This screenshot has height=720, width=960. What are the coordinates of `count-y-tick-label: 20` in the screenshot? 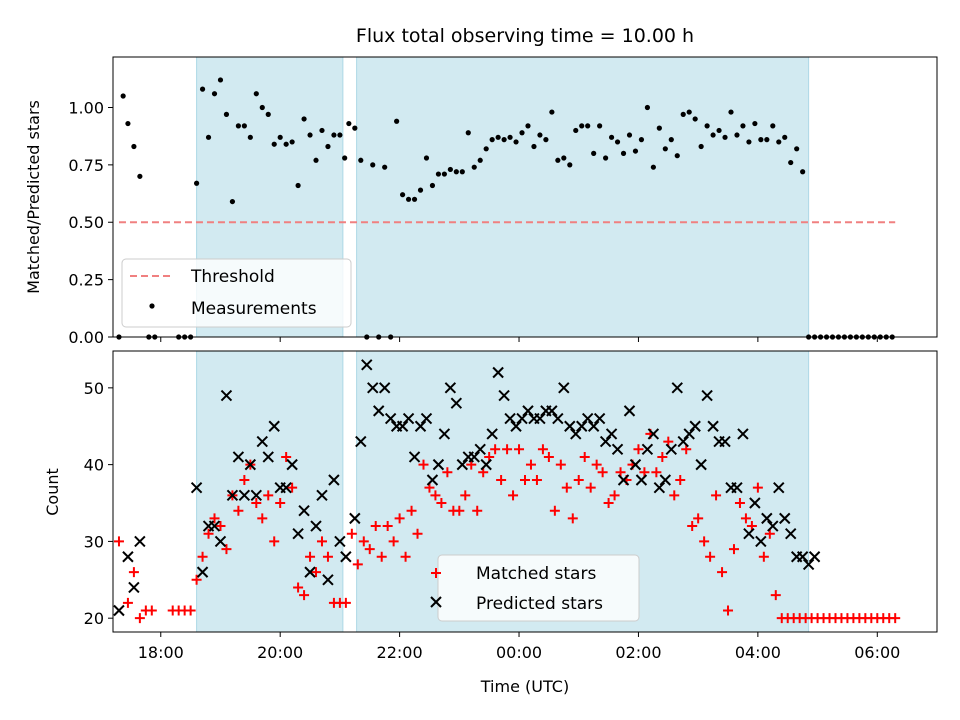 It's located at (94, 618).